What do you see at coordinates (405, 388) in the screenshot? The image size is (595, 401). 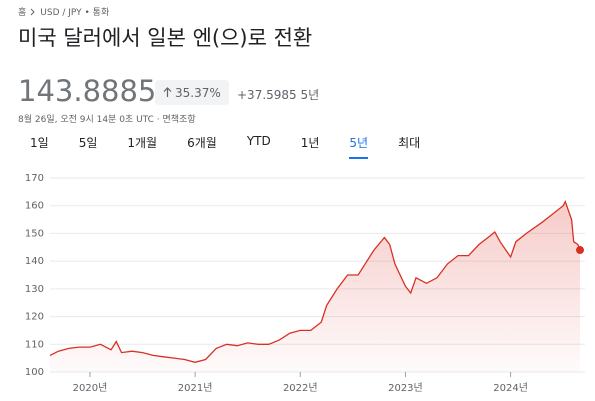 I see `x-tick-label: 2023년` at bounding box center [405, 388].